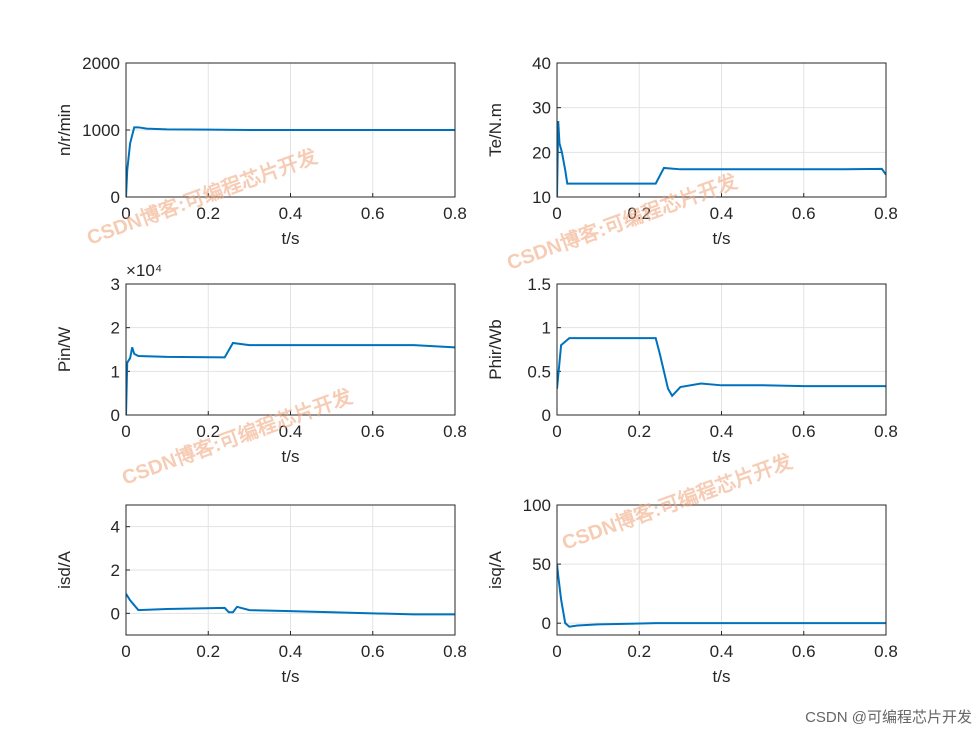  I want to click on footer: CSDN @可编程芯片开发, so click(888, 717).